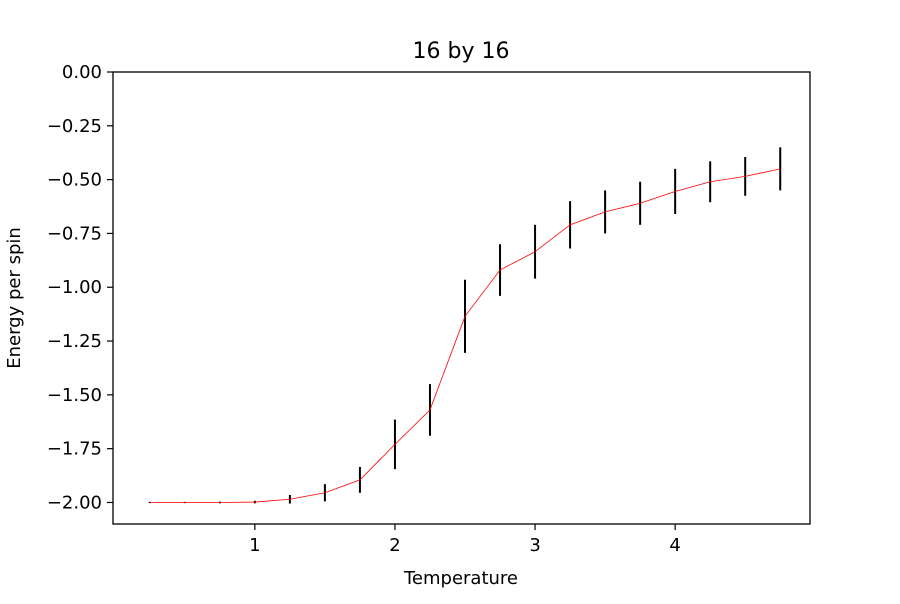 The height and width of the screenshot is (604, 900). Describe the element at coordinates (394, 545) in the screenshot. I see `x-tick-label: 2` at that location.